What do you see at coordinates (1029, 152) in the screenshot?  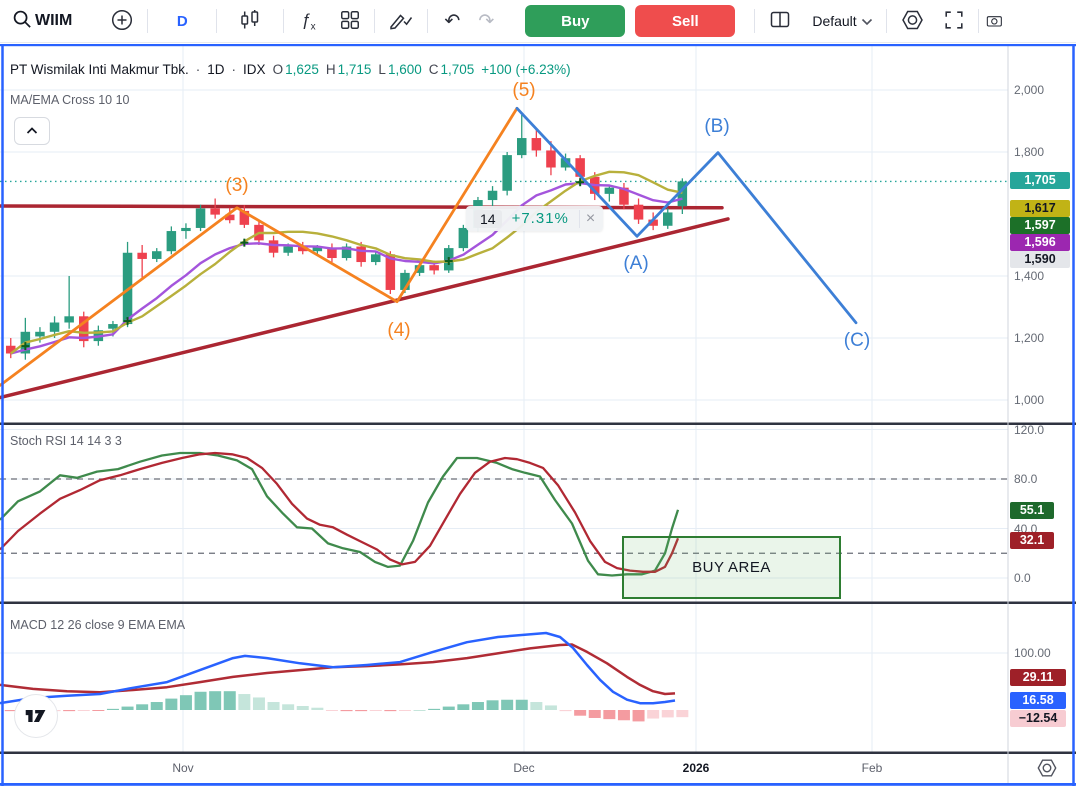 I see `price-tick: 1,800` at bounding box center [1029, 152].